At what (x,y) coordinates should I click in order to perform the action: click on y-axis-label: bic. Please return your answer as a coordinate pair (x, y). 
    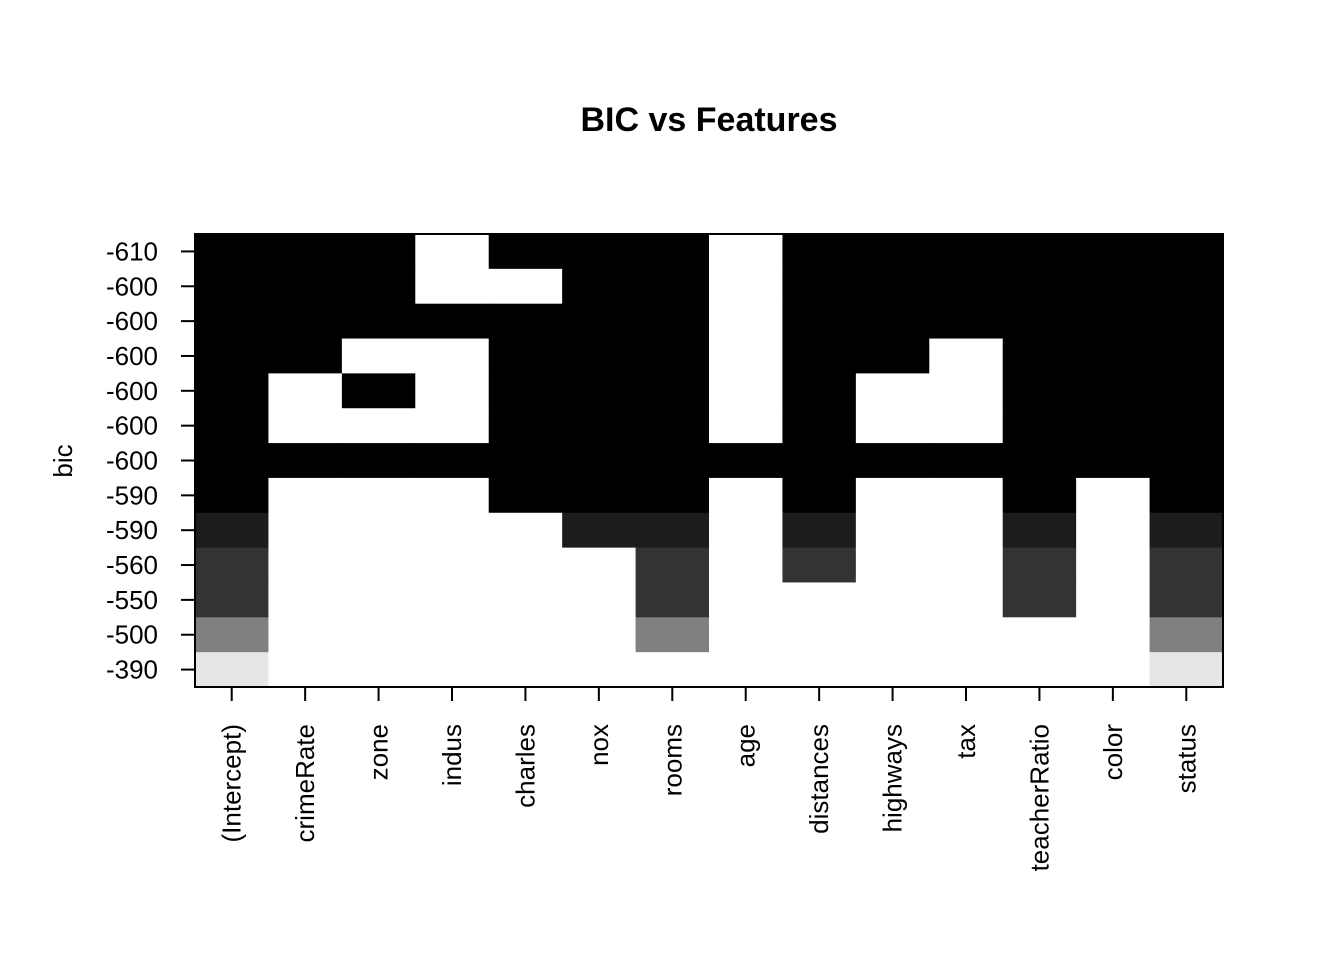
    Looking at the image, I should click on (63, 460).